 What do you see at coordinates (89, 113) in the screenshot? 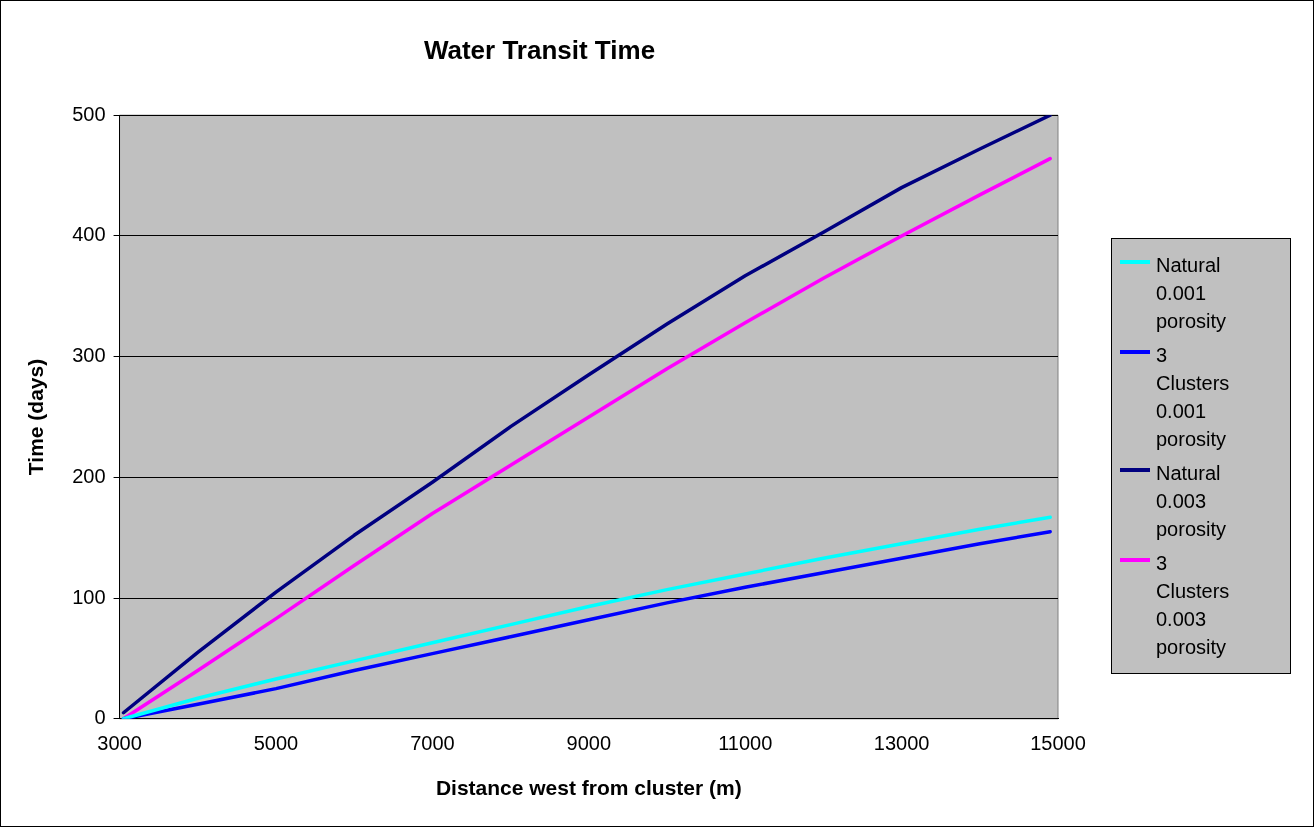
I see `y-tick-label: 500` at bounding box center [89, 113].